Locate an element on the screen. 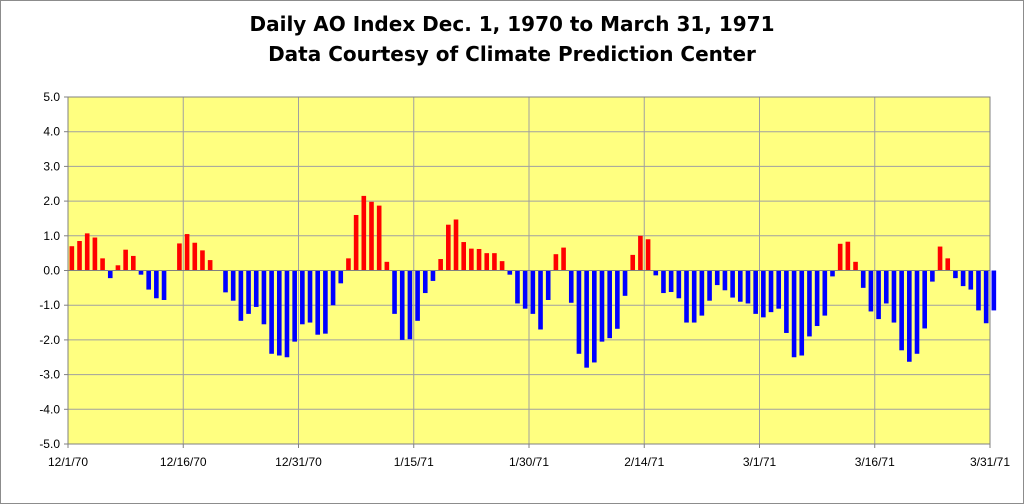 The height and width of the screenshot is (504, 1024). x-tick-label: 3/1/71 is located at coordinates (760, 462).